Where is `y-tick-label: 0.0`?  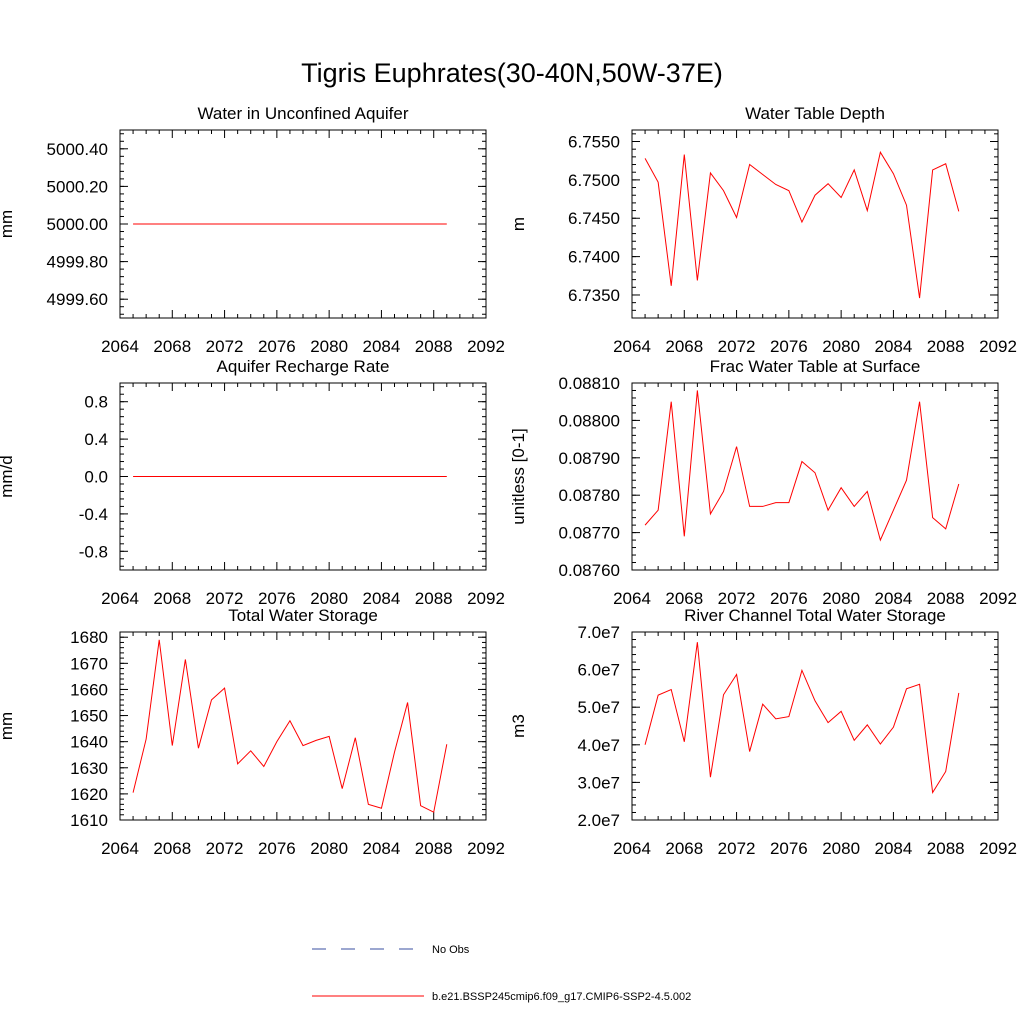 y-tick-label: 0.0 is located at coordinates (96, 477).